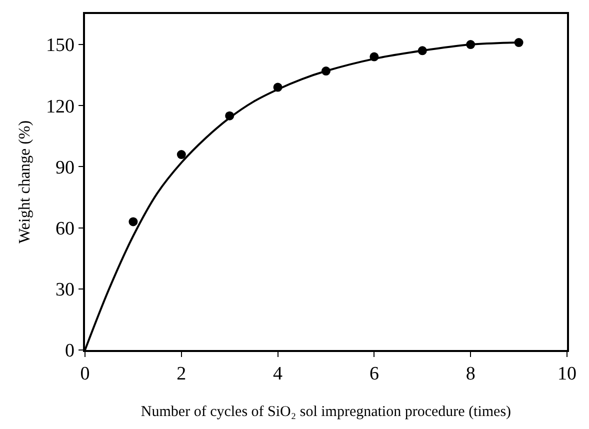  What do you see at coordinates (25, 182) in the screenshot?
I see `y-axis-title: Weight change (%)` at bounding box center [25, 182].